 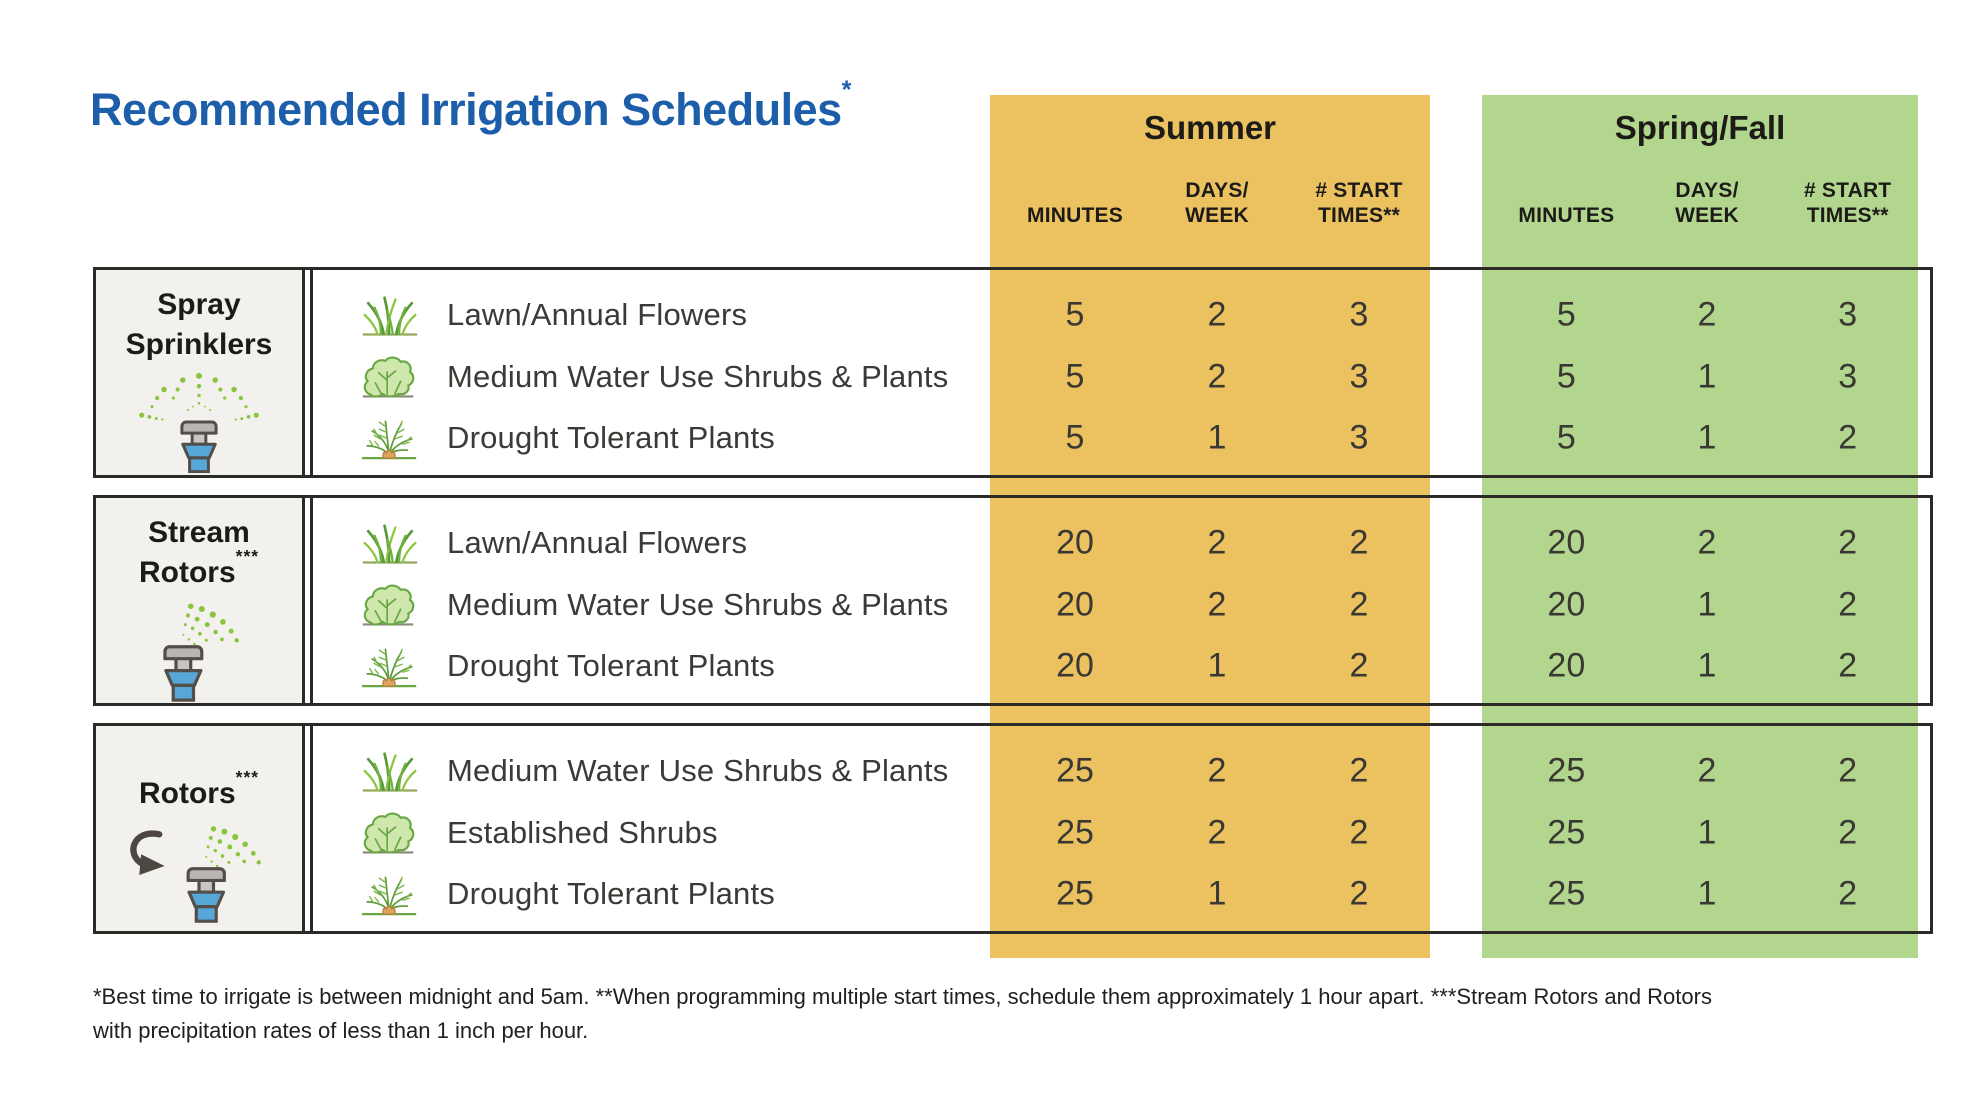 What do you see at coordinates (199, 532) in the screenshot?
I see `group-name-line1: Stream` at bounding box center [199, 532].